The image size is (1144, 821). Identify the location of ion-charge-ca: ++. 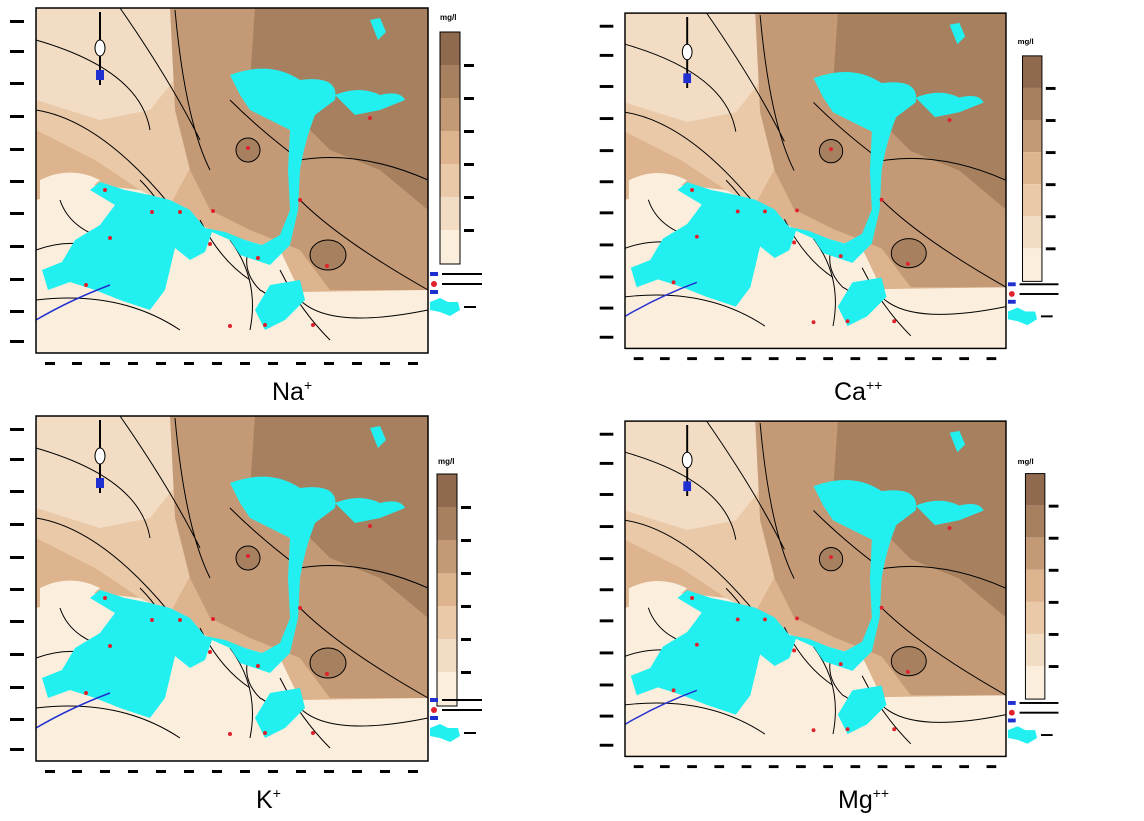
(874, 385).